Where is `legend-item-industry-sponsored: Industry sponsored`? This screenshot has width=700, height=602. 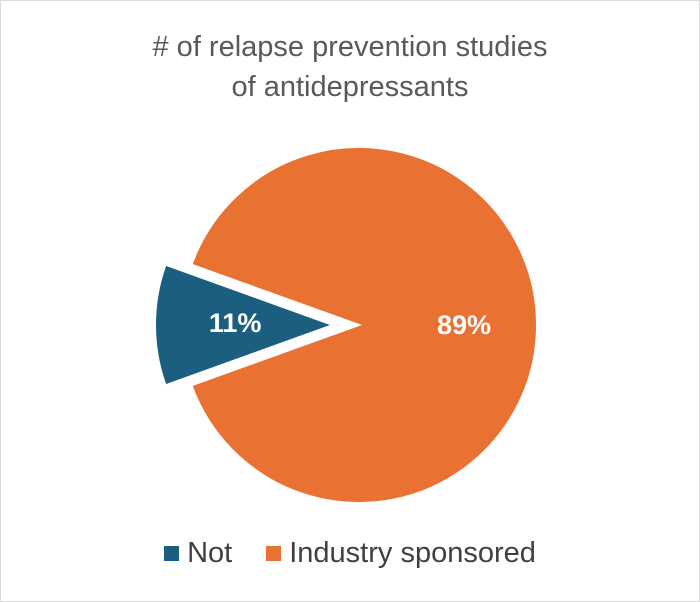
legend-item-industry-sponsored: Industry sponsored is located at coordinates (401, 553).